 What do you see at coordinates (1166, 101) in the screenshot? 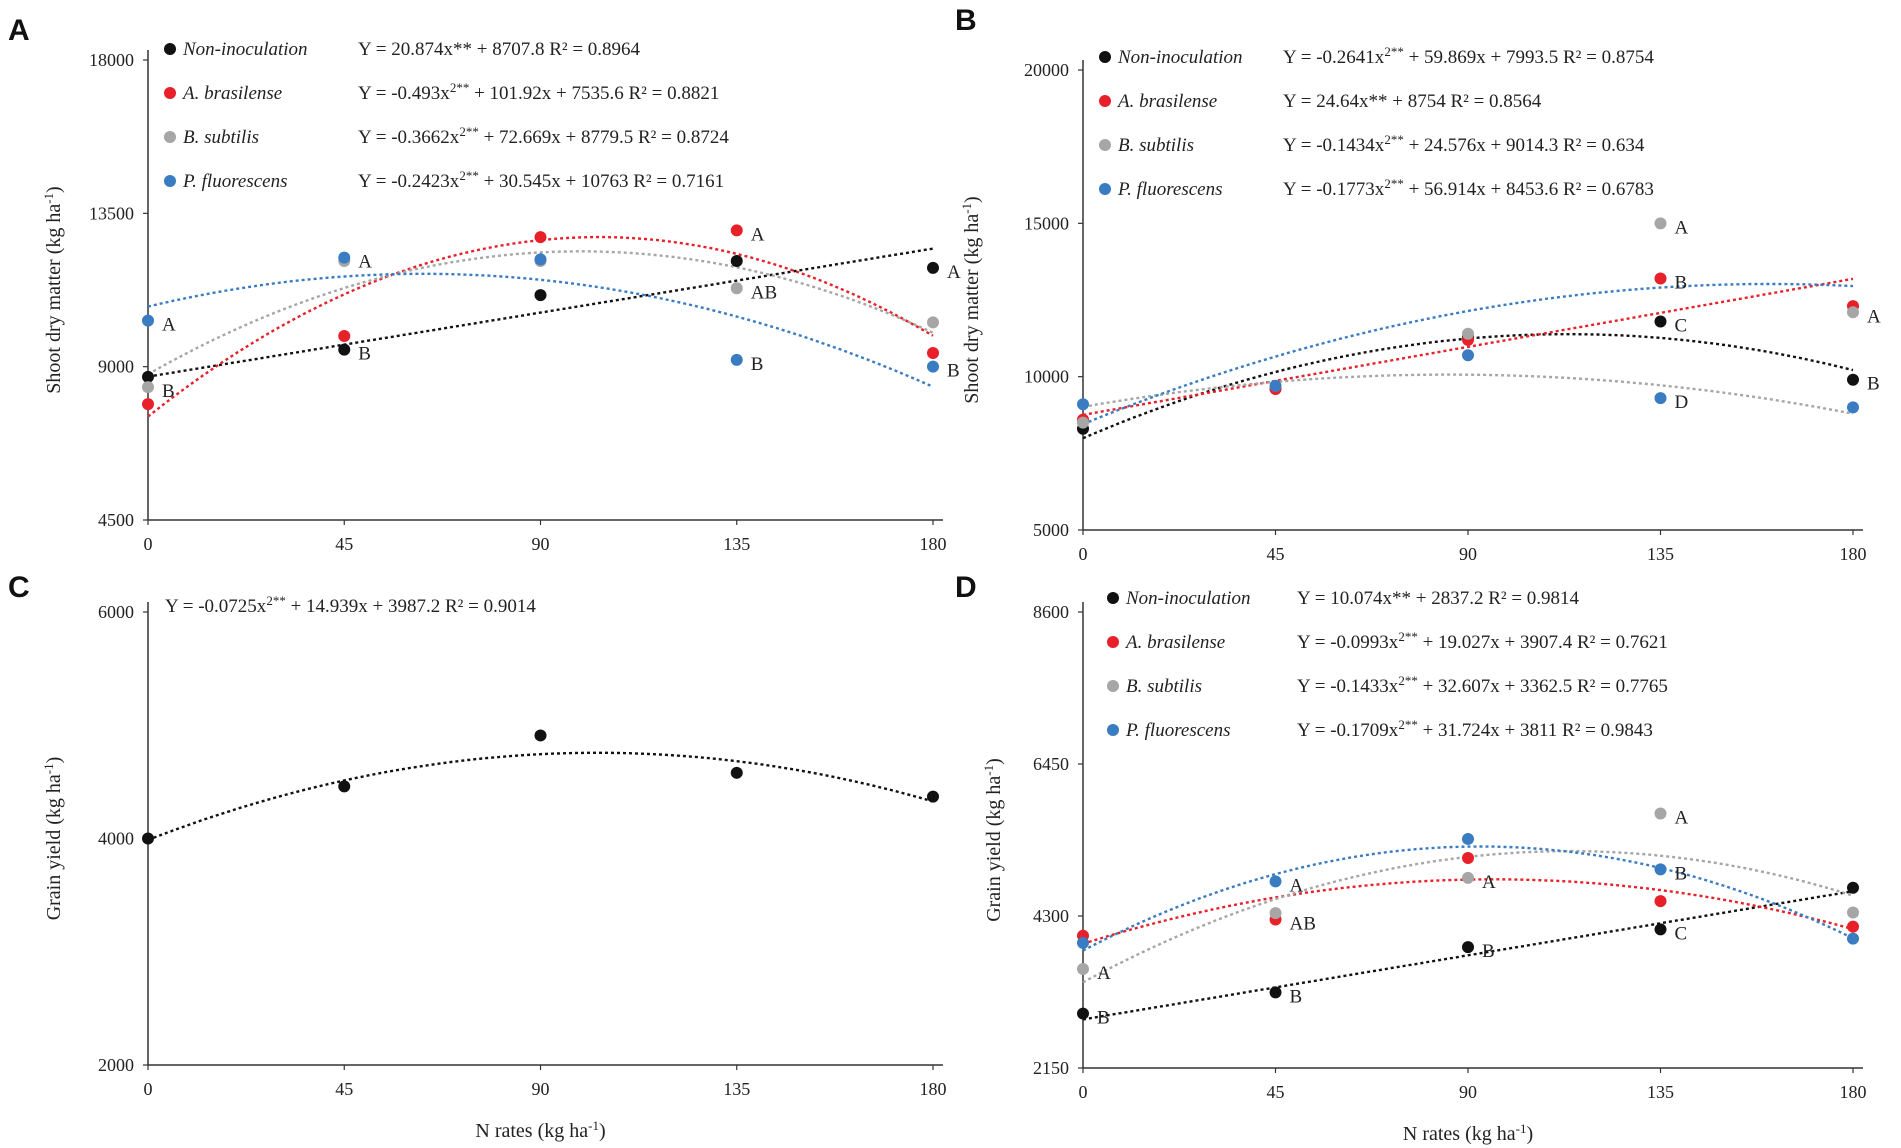
I see `legend-label: A. brasilense` at bounding box center [1166, 101].